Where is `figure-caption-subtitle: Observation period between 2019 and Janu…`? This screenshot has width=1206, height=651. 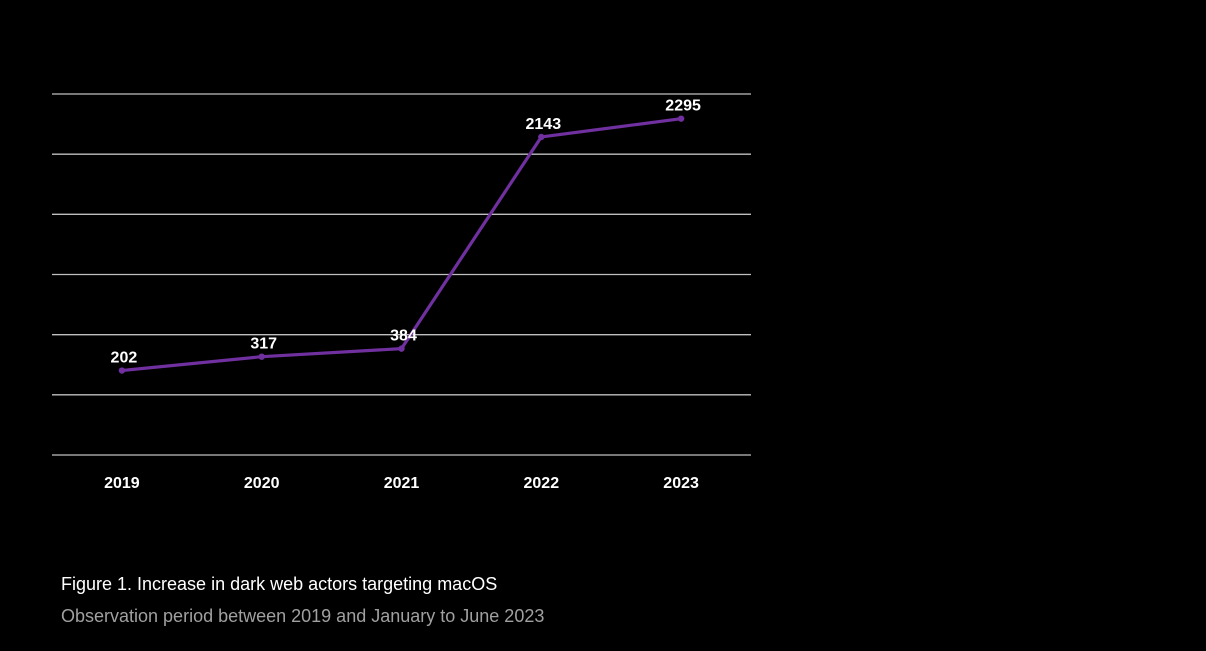
figure-caption-subtitle: Observation period between 2019 and Janu… is located at coordinates (303, 616).